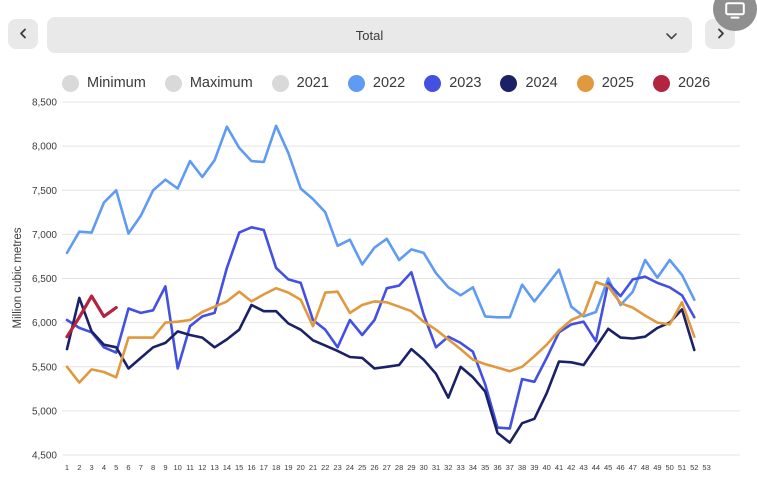 This screenshot has width=757, height=482. What do you see at coordinates (596, 467) in the screenshot?
I see `x-tick-label-week-44: 44` at bounding box center [596, 467].